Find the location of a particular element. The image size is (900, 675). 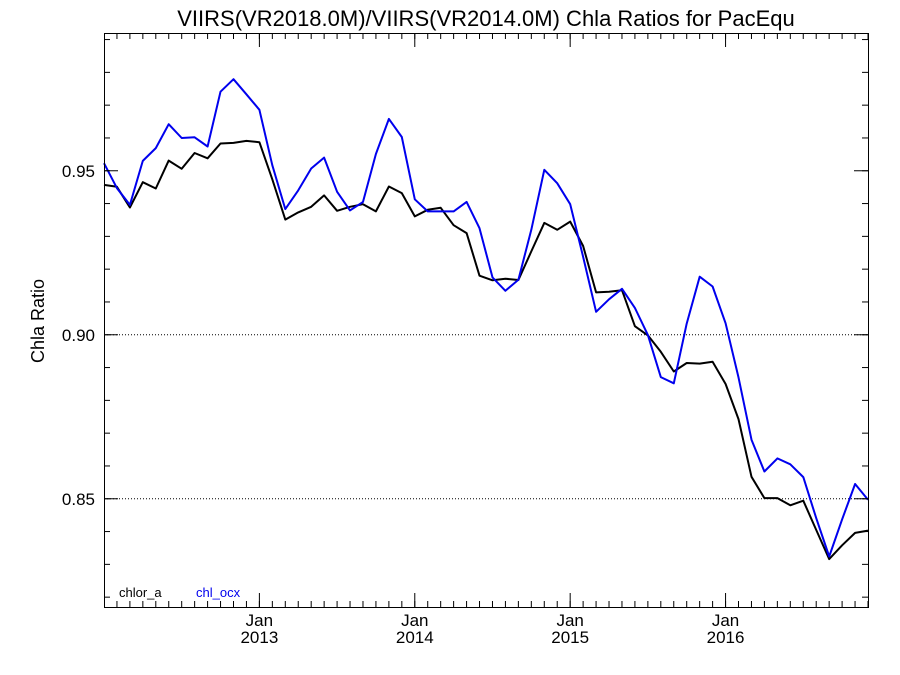

x-tick-label-year: 2013 is located at coordinates (259, 637).